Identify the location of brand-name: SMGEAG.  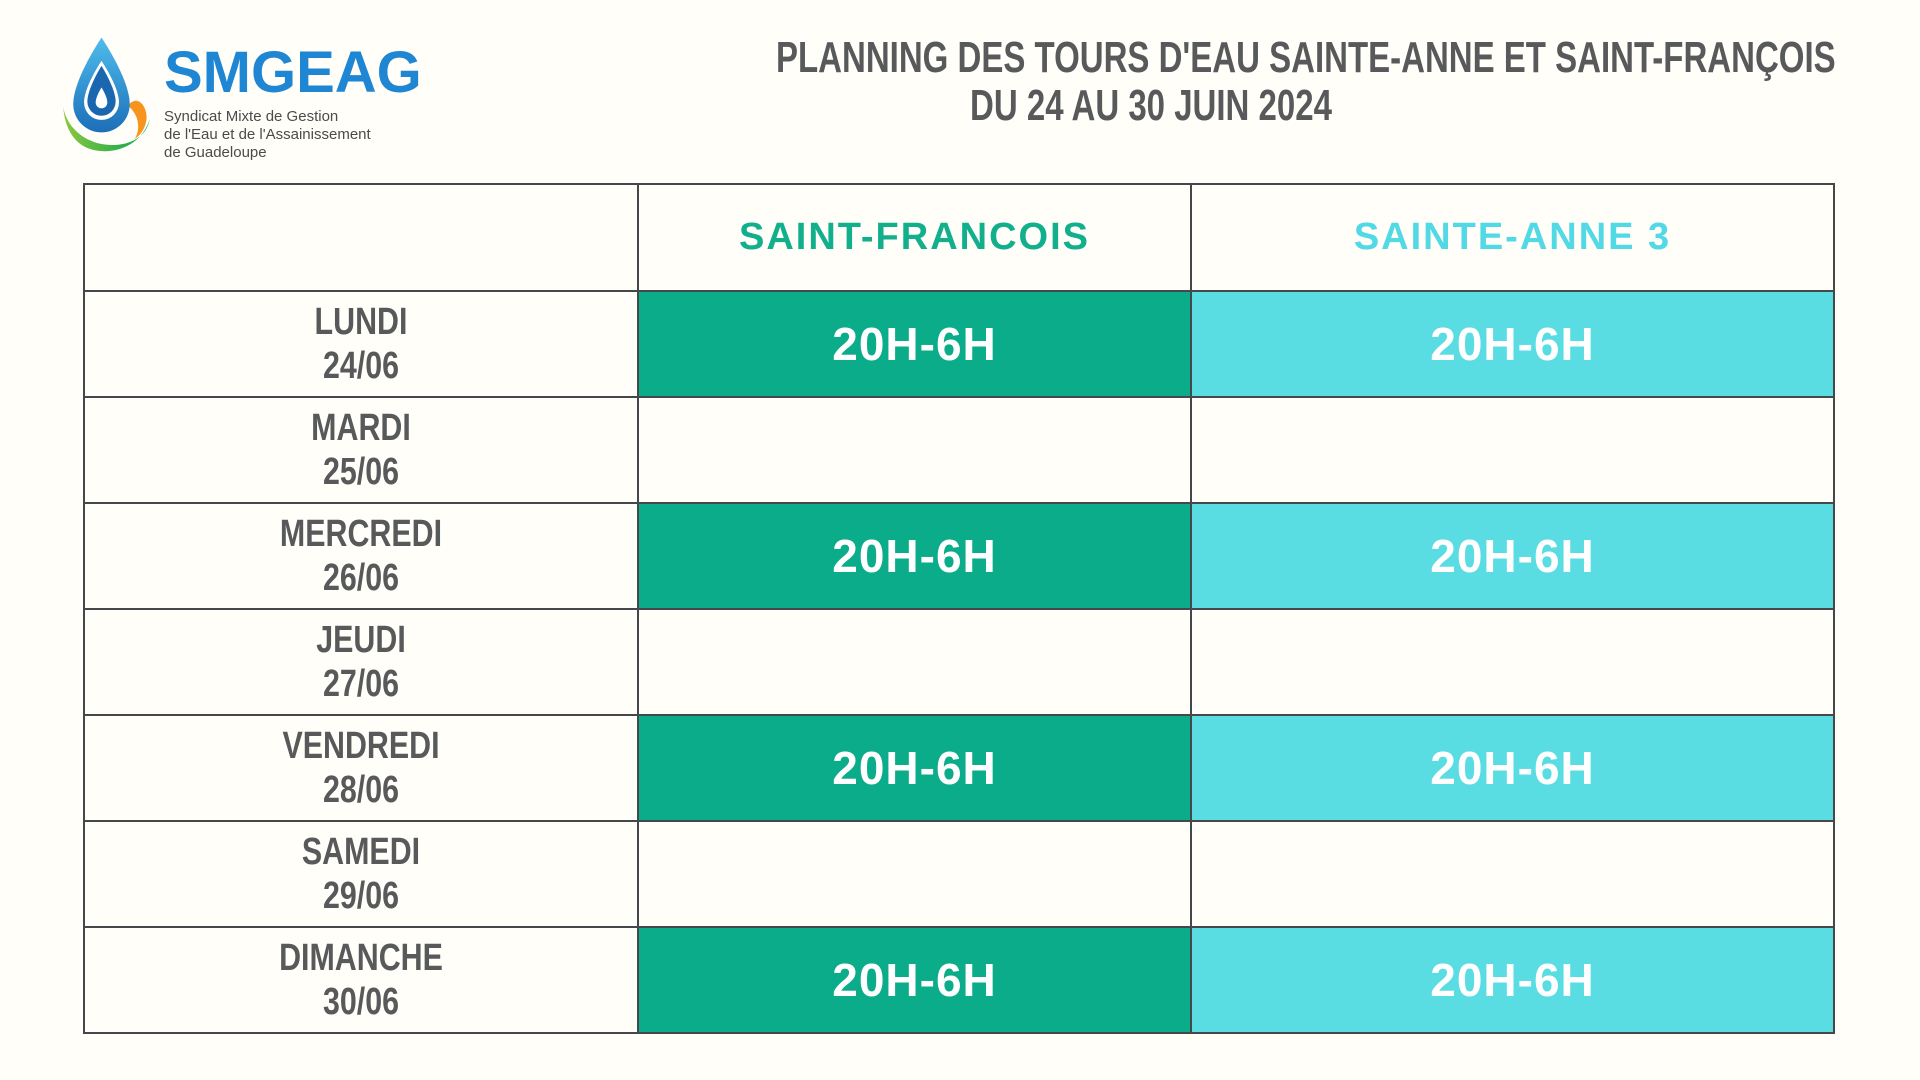
(293, 72).